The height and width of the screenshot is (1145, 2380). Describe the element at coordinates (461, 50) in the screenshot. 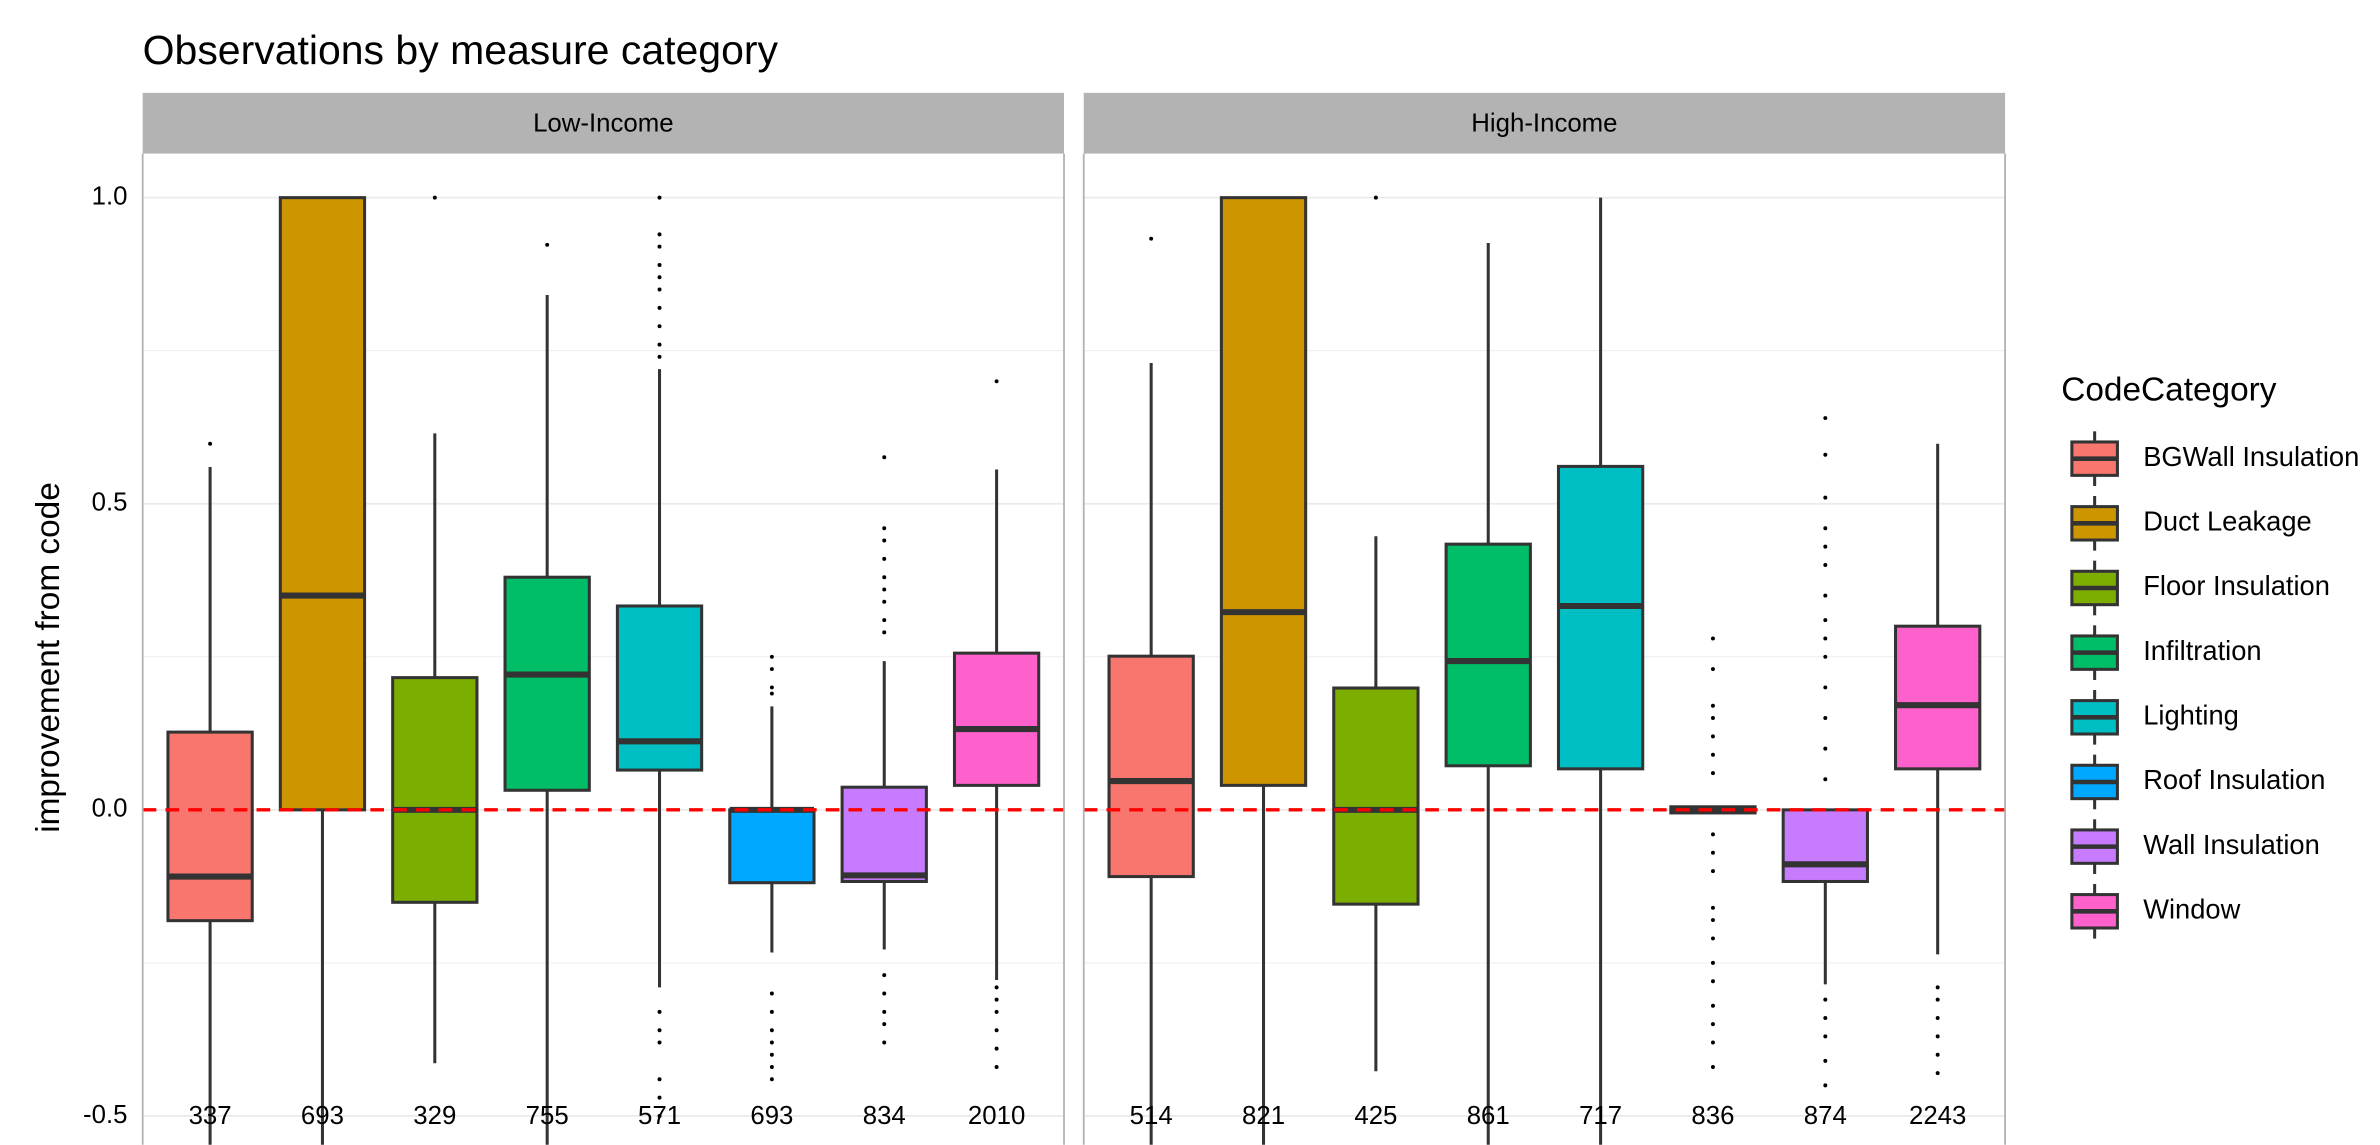

I see `chart-title: Observations by measure category` at that location.